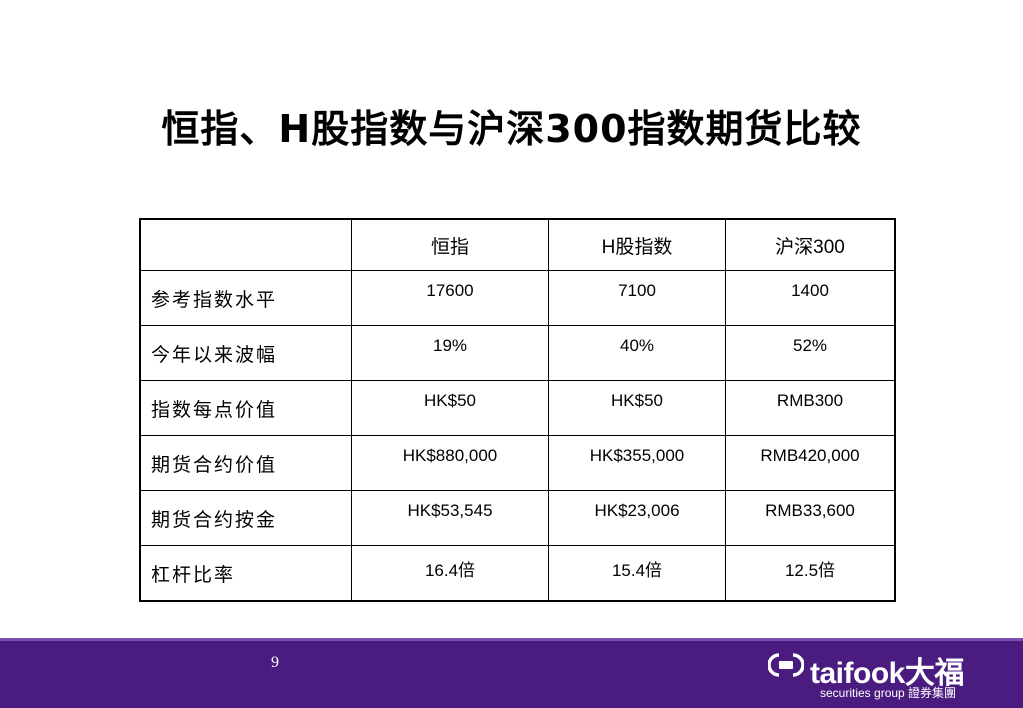 Image resolution: width=1023 pixels, height=708 pixels. I want to click on table-cell: 7100, so click(637, 298).